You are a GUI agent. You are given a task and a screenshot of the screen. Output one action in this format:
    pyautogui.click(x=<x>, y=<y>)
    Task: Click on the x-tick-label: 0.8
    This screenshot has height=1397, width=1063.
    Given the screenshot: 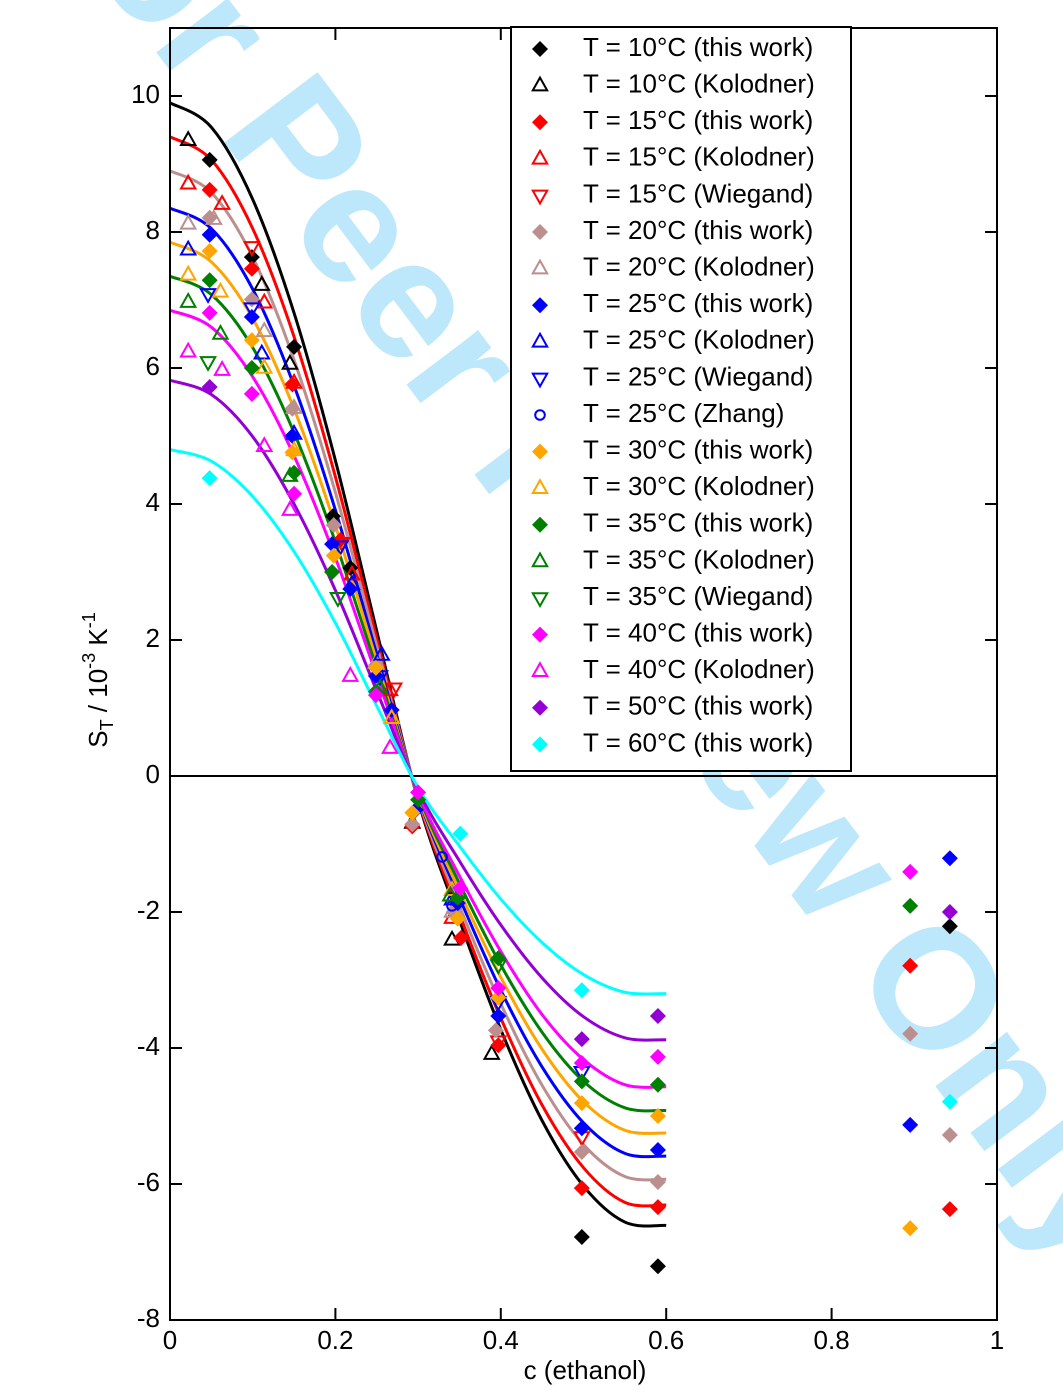 What is the action you would take?
    pyautogui.click(x=832, y=1340)
    